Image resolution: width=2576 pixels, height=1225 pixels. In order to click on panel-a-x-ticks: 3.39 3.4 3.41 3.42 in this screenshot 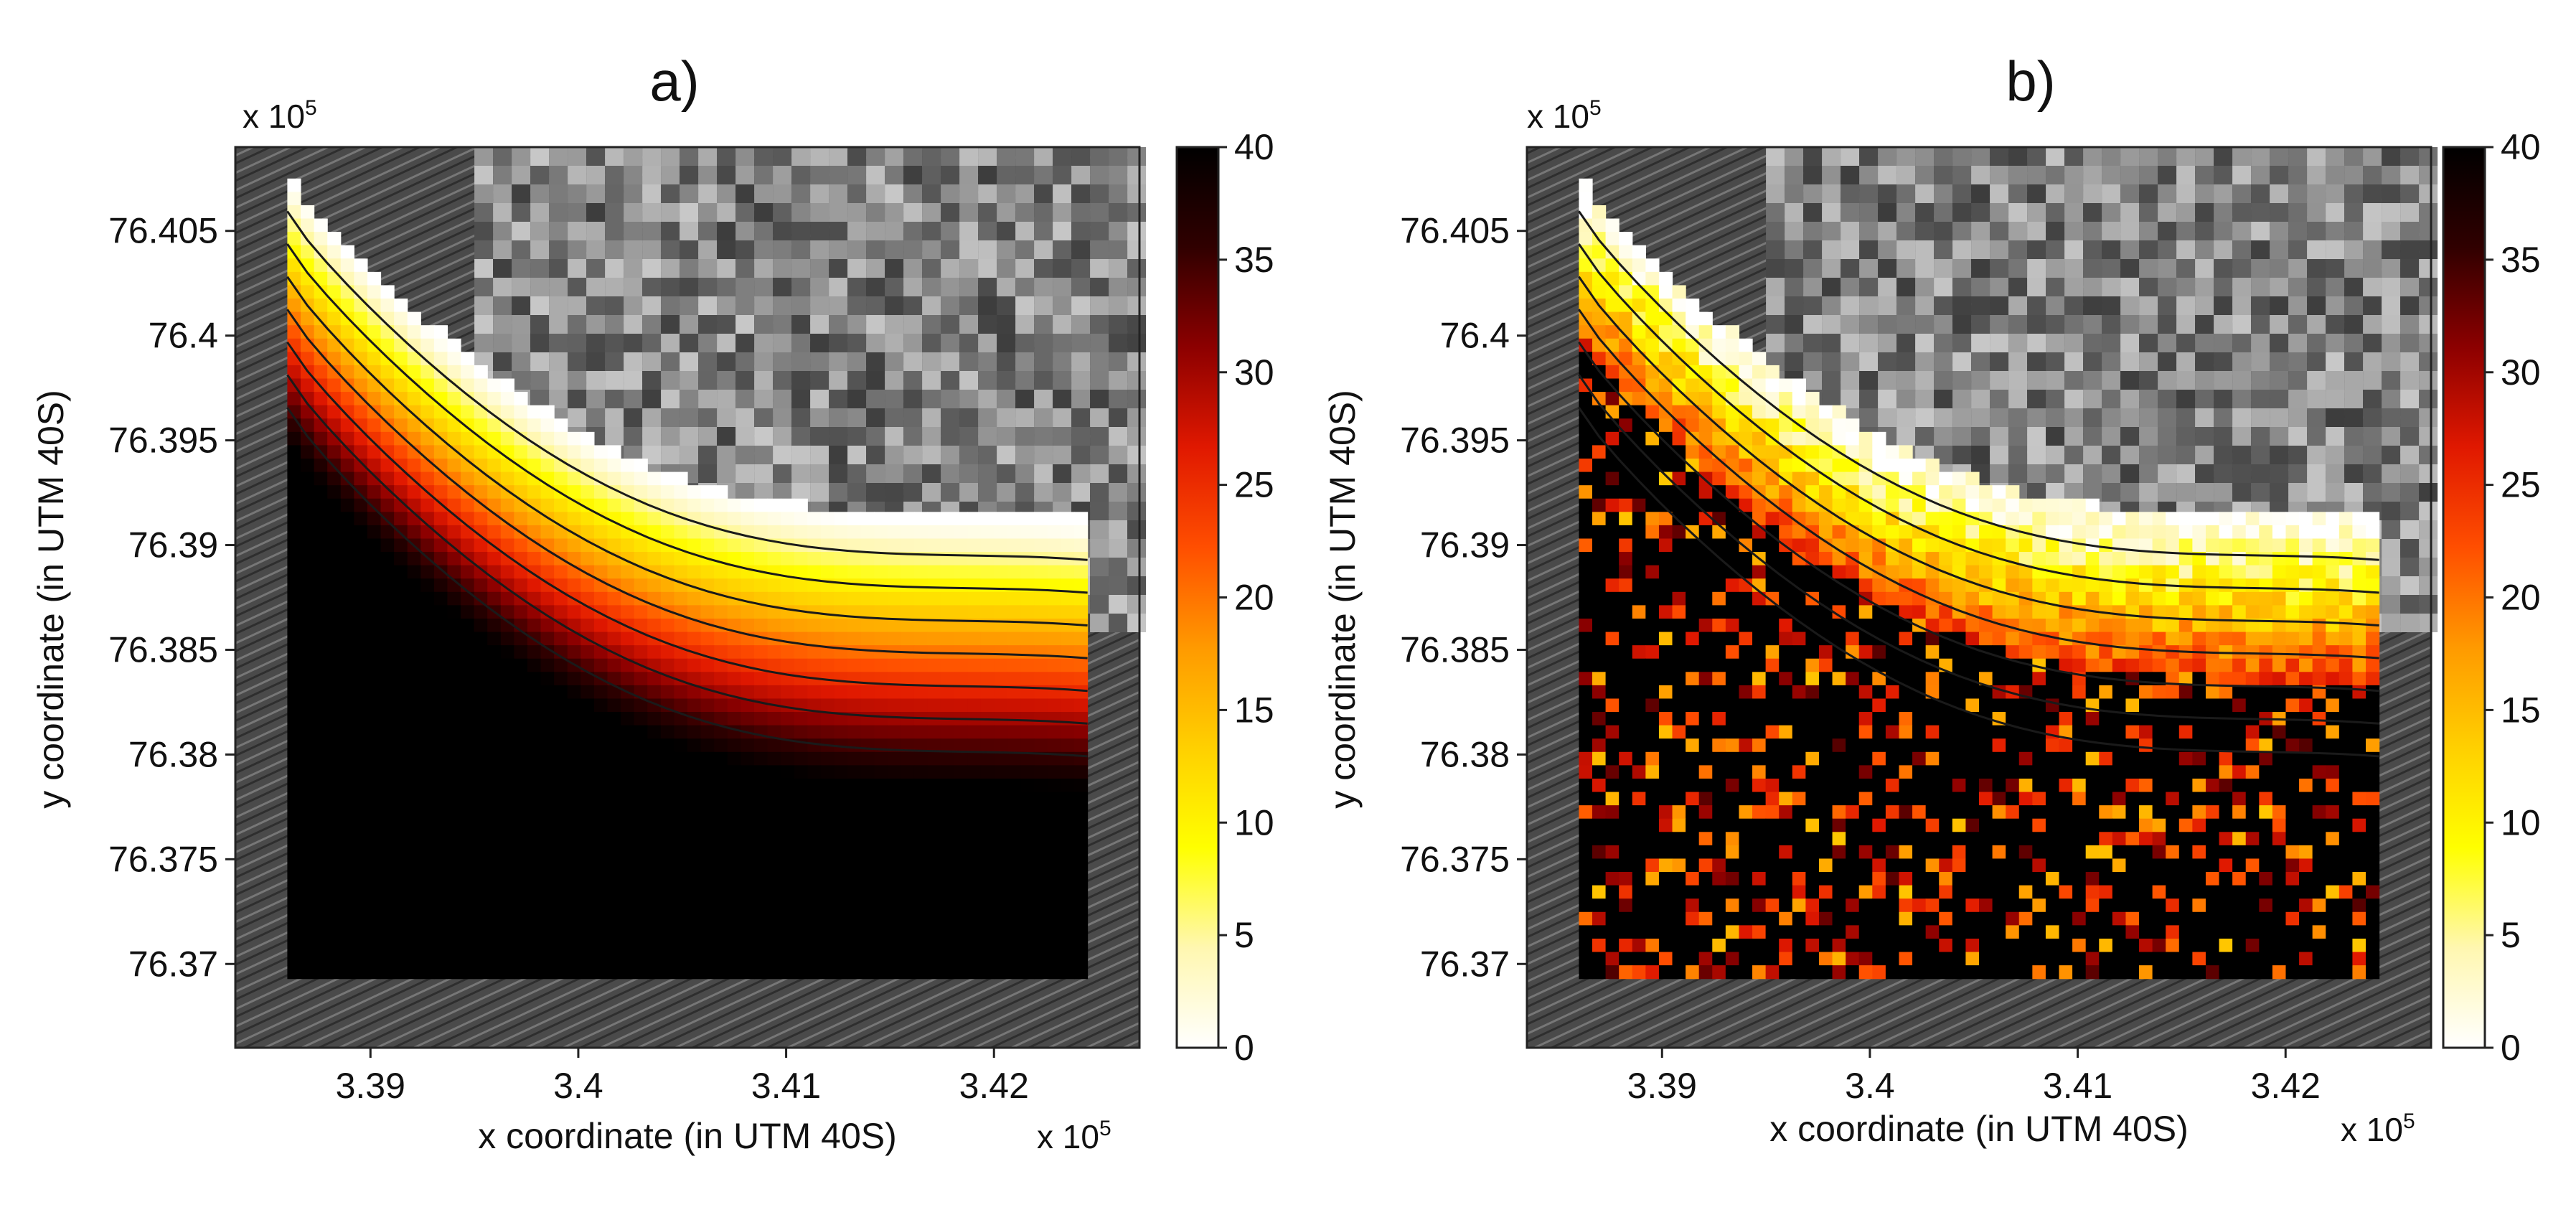, I will do `click(682, 1077)`.